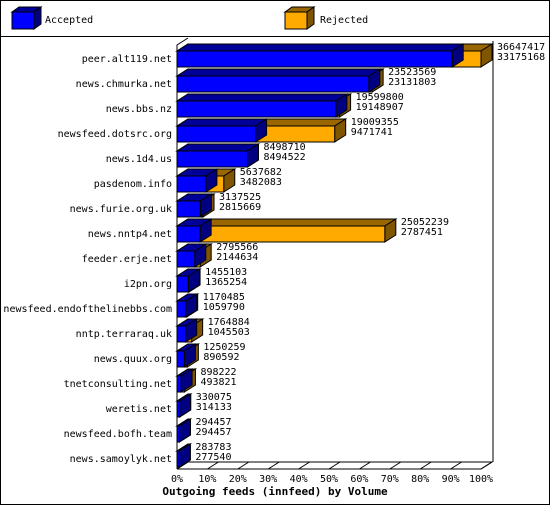 This screenshot has width=550, height=505. Describe the element at coordinates (121, 459) in the screenshot. I see `y-tick-label: news.samoylyk.net` at that location.